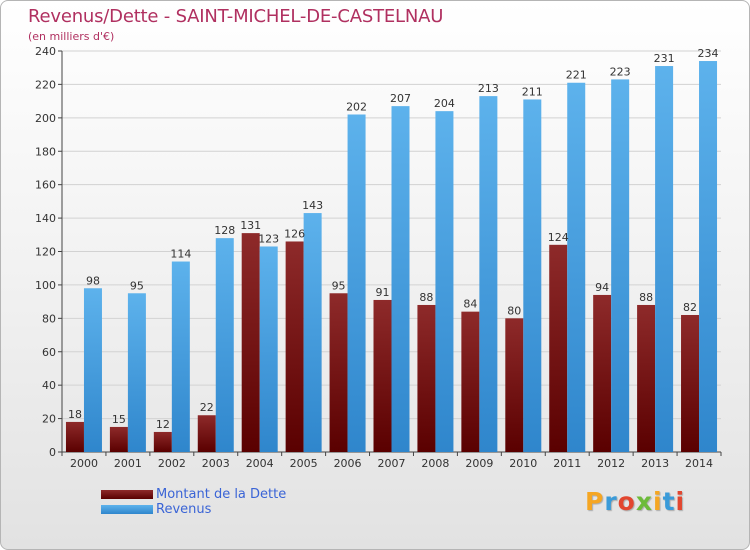 This screenshot has width=750, height=550. I want to click on y-tick-label: 160, so click(45, 185).